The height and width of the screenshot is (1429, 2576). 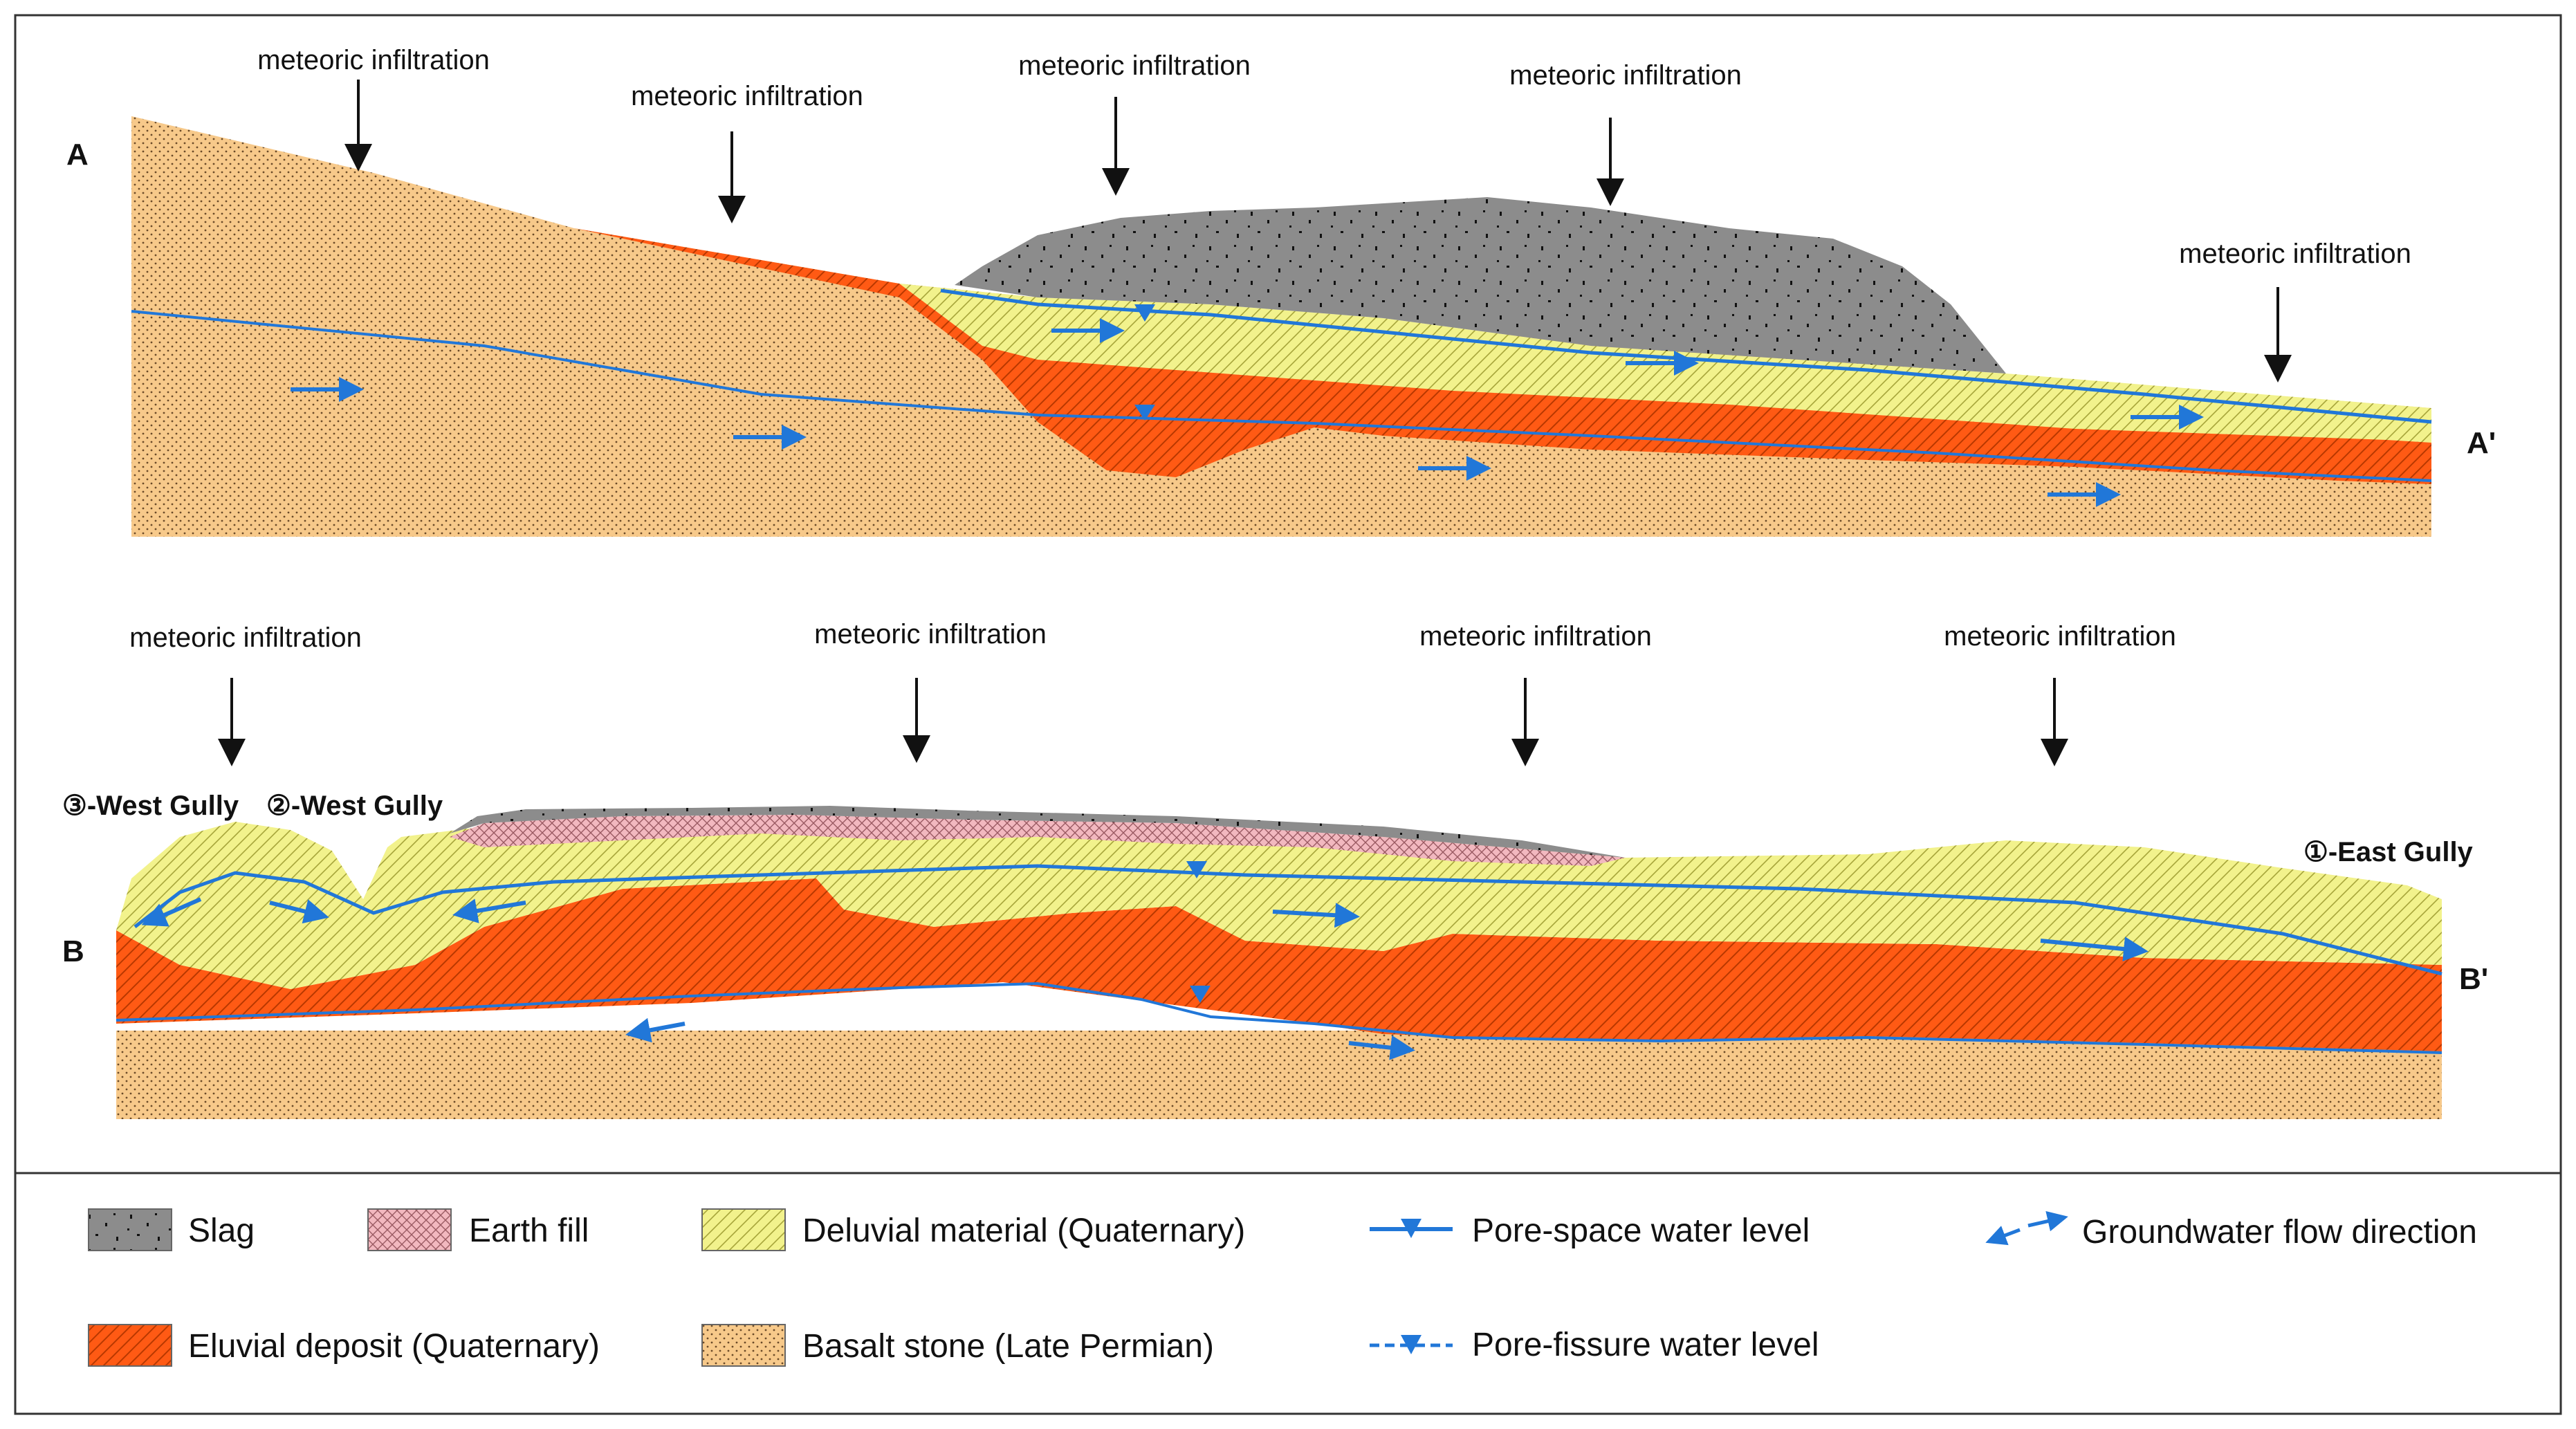 What do you see at coordinates (743, 1345) in the screenshot?
I see `legend-swatch-basalt` at bounding box center [743, 1345].